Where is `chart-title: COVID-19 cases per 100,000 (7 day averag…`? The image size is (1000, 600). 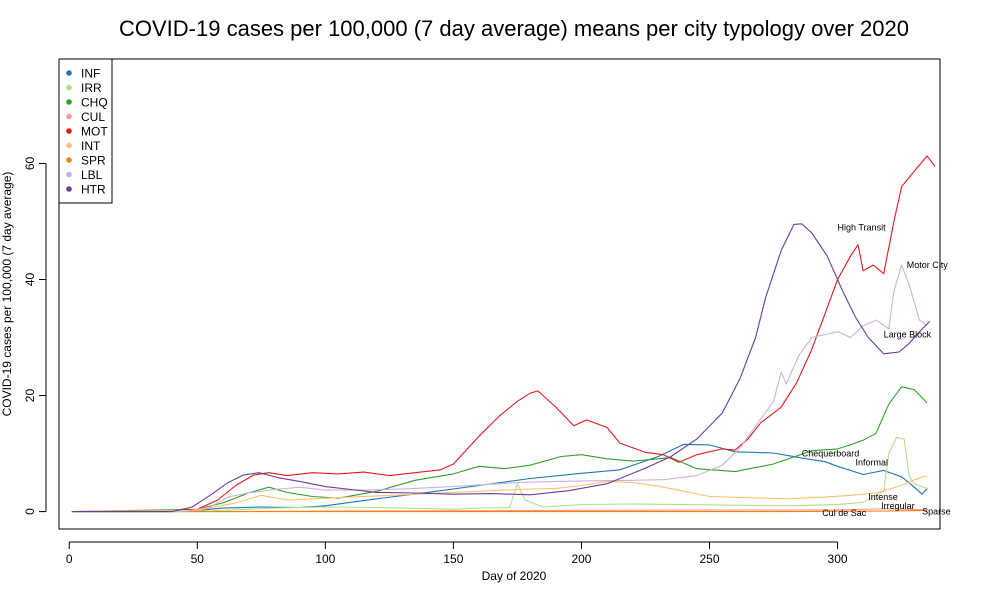
chart-title: COVID-19 cases per 100,000 (7 day averag… is located at coordinates (514, 28).